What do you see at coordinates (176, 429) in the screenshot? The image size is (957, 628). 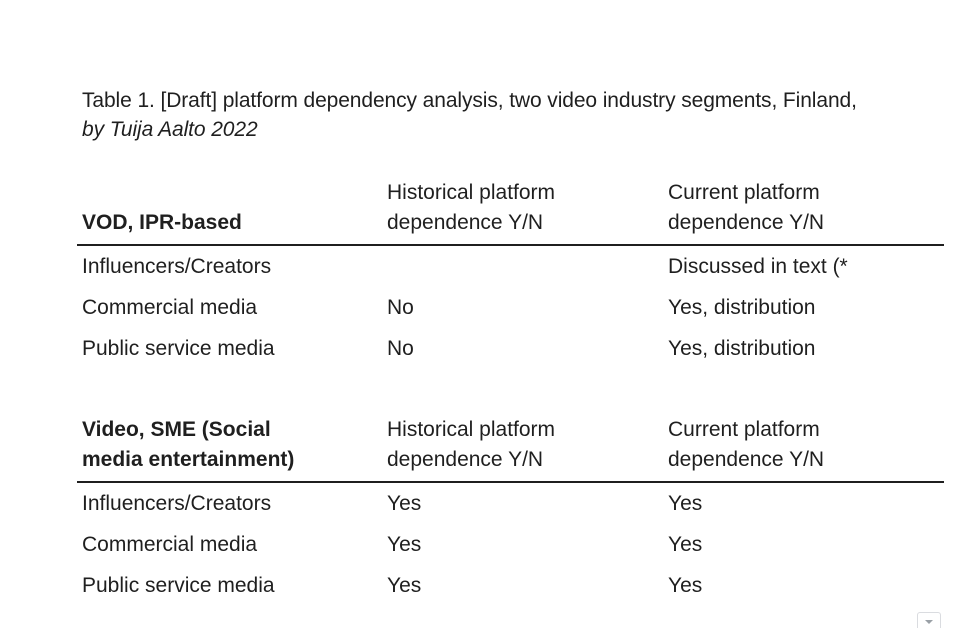 I see `header-segment-line: Video, SME (Social` at bounding box center [176, 429].